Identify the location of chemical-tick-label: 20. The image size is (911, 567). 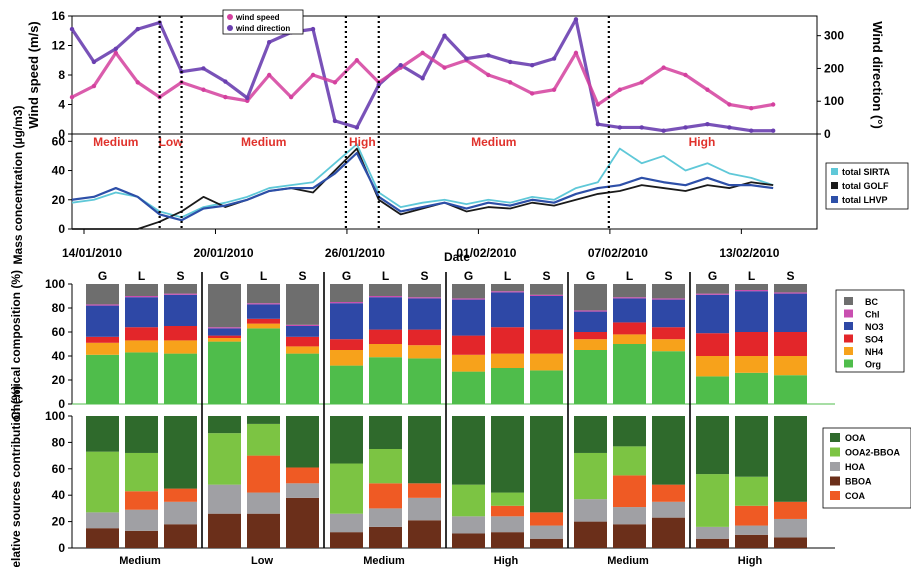
(59, 380).